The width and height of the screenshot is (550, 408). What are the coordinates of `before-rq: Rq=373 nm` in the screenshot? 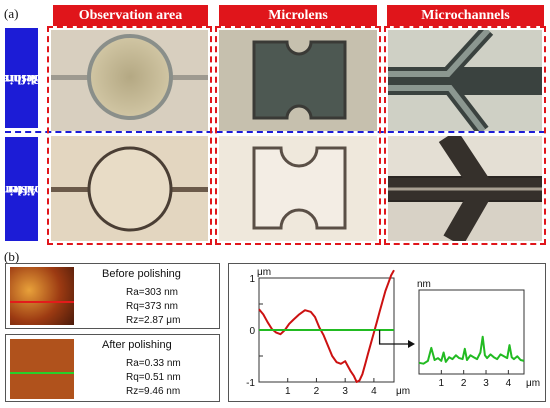 It's located at (152, 306).